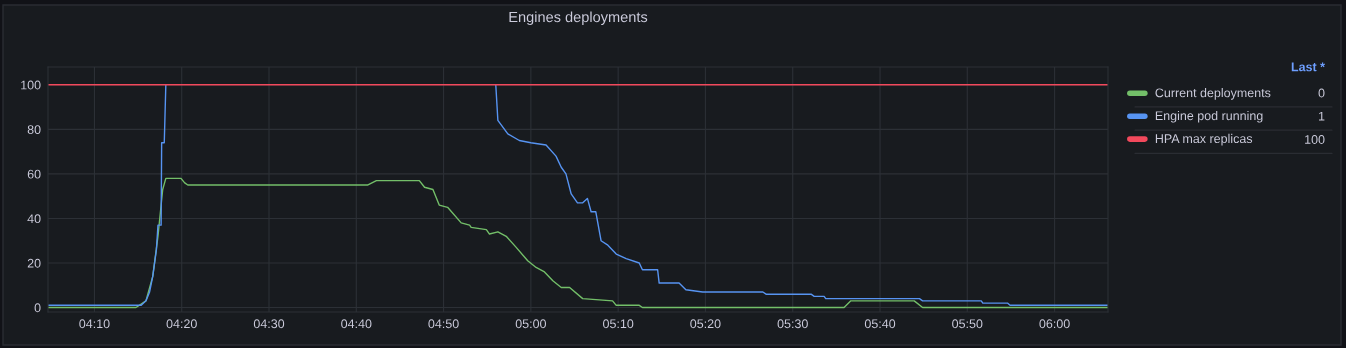 This screenshot has height=348, width=1346. I want to click on y-tick-label: 40, so click(34, 219).